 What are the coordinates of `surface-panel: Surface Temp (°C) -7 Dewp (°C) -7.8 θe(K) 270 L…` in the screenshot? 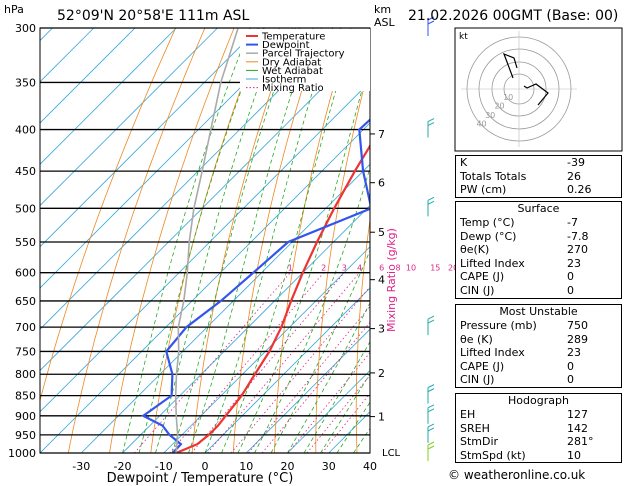 It's located at (538, 250).